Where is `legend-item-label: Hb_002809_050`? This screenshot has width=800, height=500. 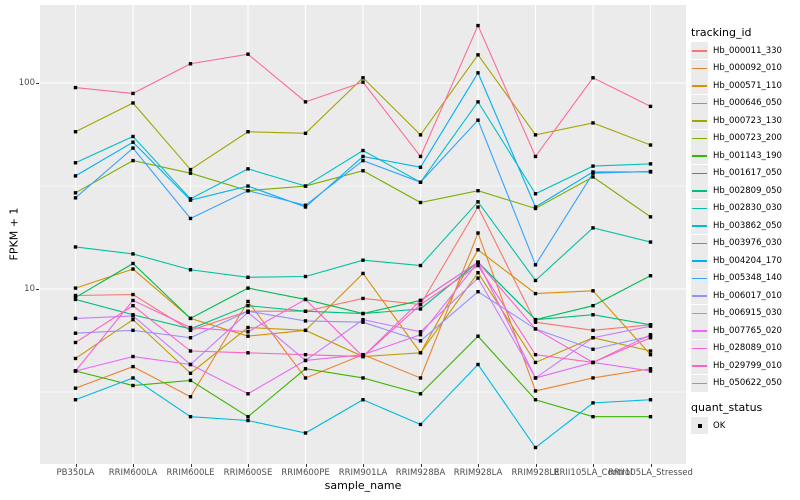
legend-item-label: Hb_002809_050 is located at coordinates (747, 190).